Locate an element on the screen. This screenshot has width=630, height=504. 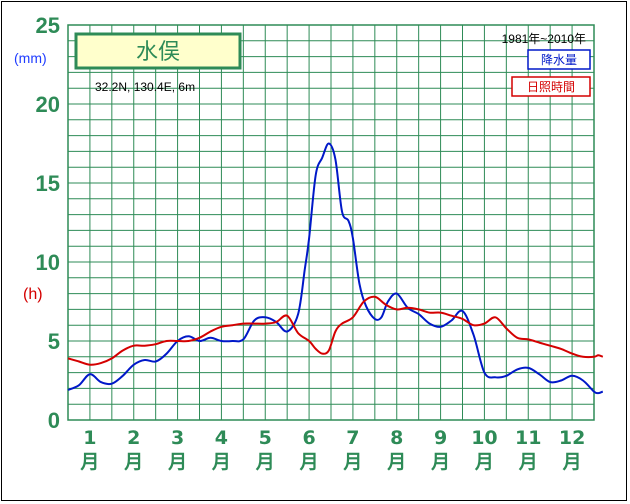
station-title-box is located at coordinates (158, 51).